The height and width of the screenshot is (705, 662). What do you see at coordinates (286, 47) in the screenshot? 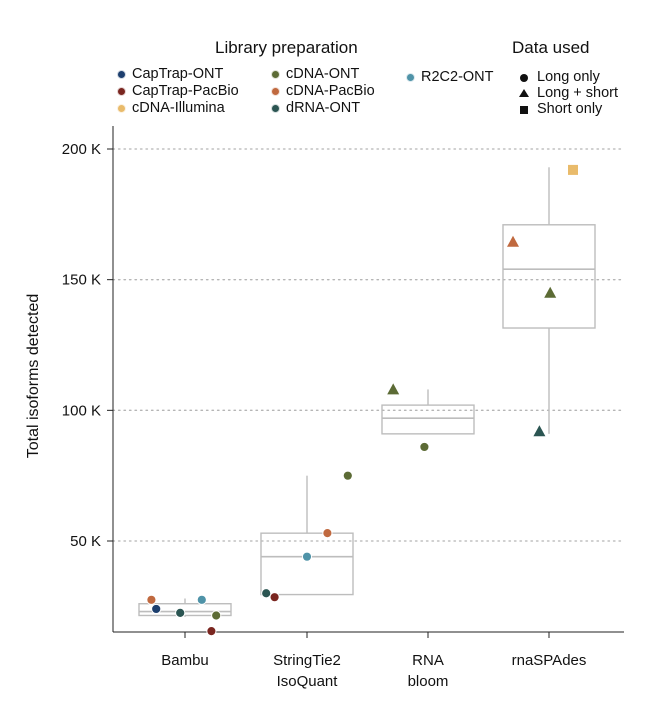
I see `library-legend-title: Library preparation` at bounding box center [286, 47].